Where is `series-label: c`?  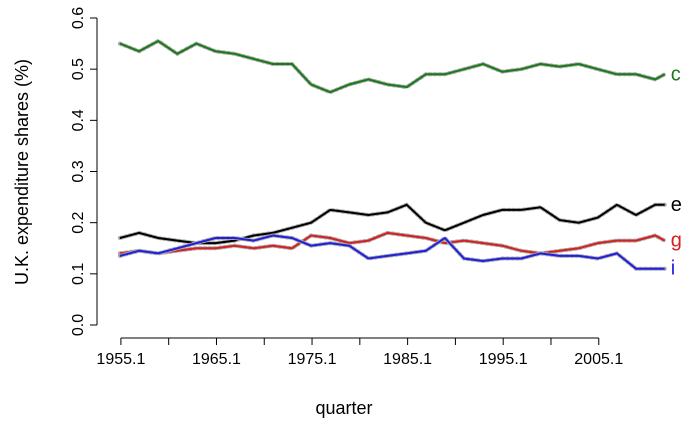
series-label: c is located at coordinates (676, 74).